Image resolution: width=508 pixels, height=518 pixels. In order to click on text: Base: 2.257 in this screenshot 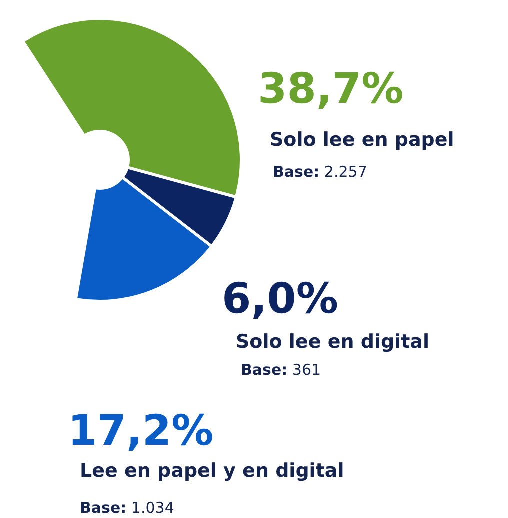, I will do `click(320, 172)`.